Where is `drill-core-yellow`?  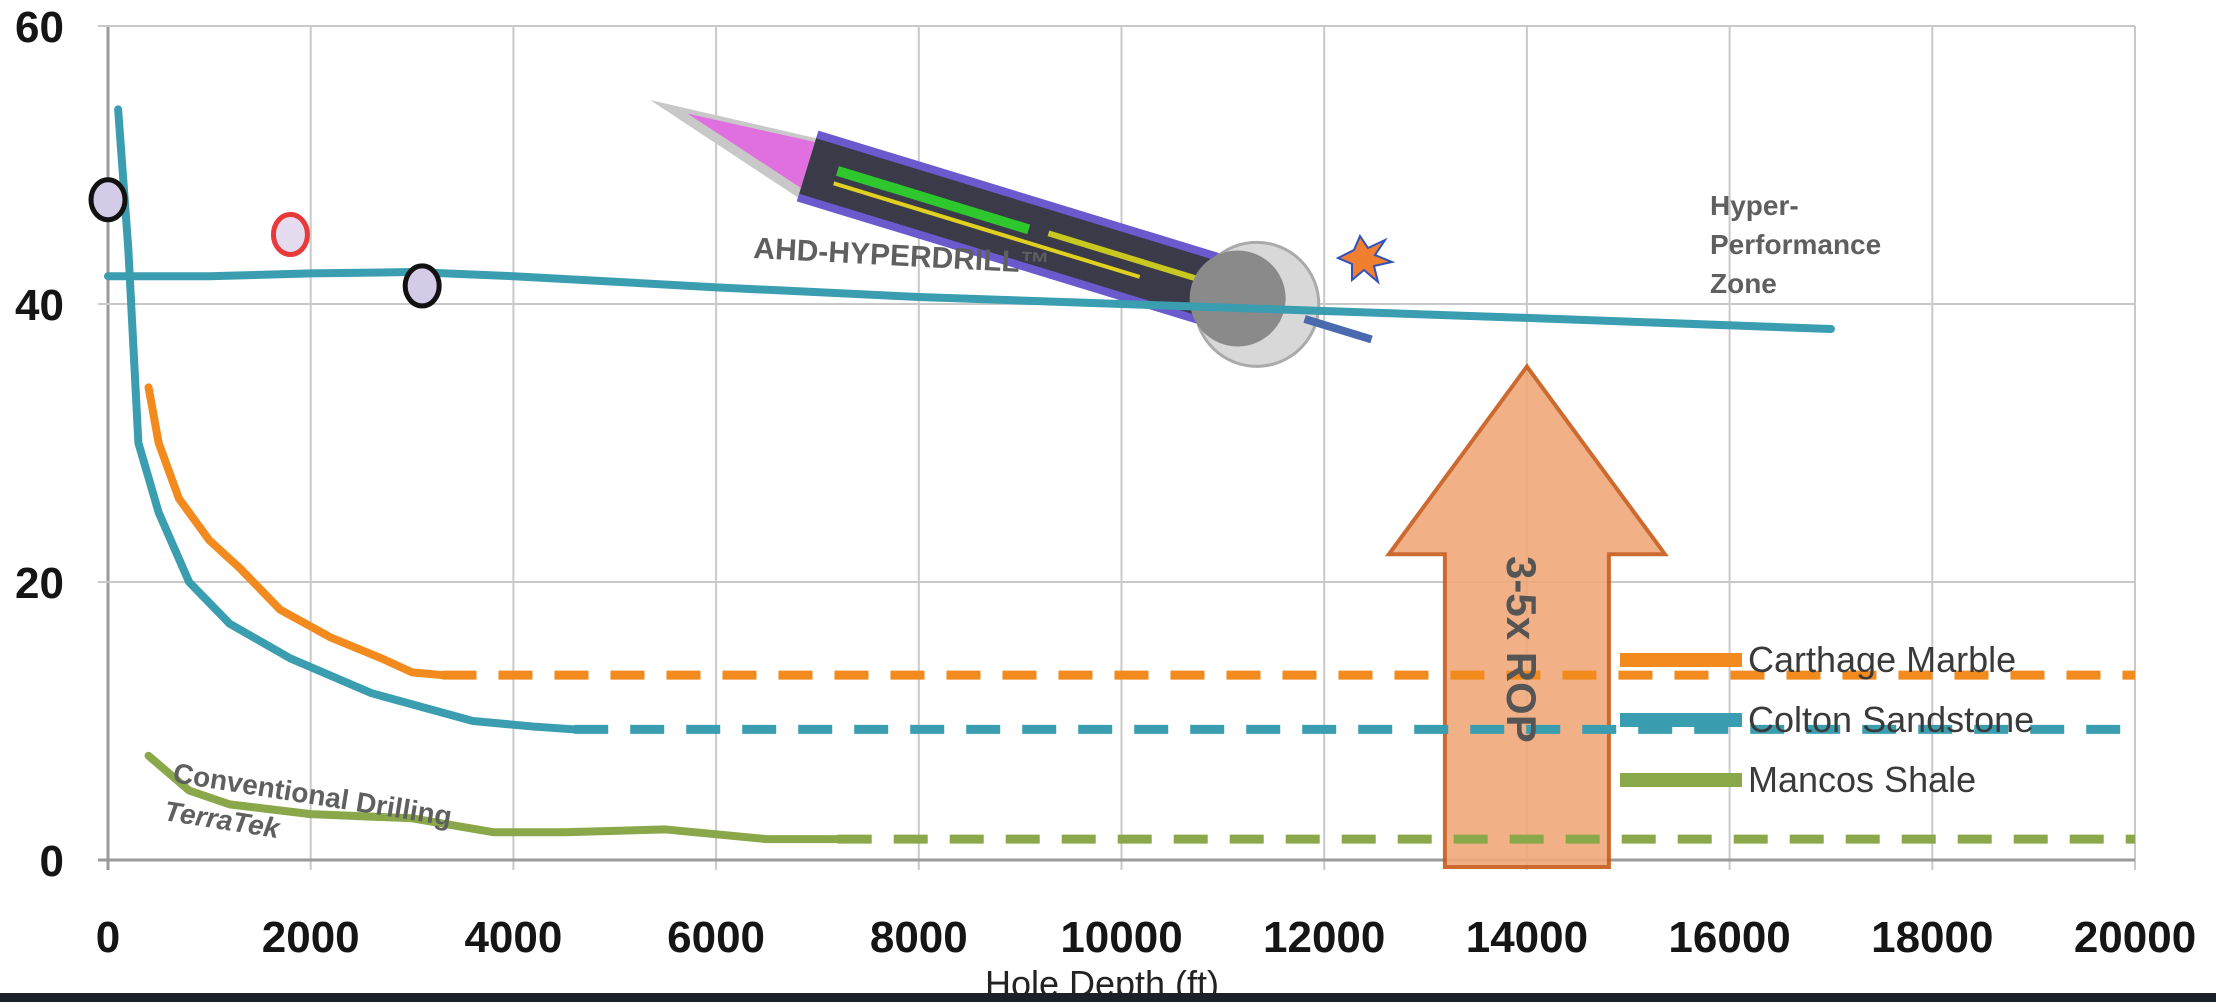
drill-core-yellow is located at coordinates (987, 230).